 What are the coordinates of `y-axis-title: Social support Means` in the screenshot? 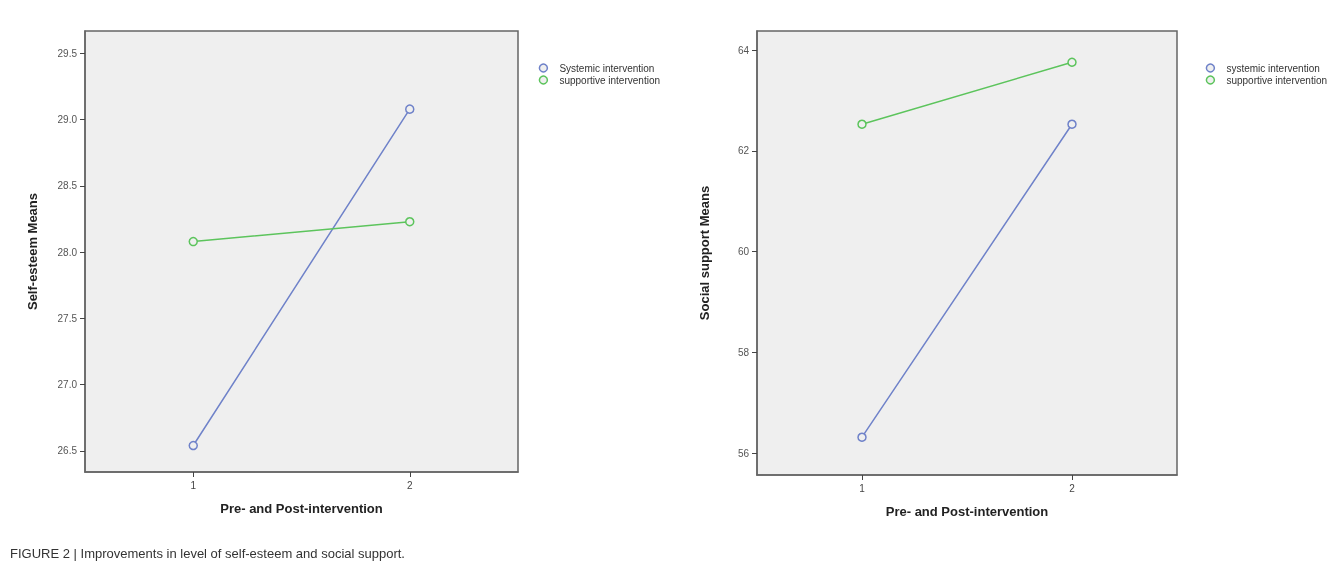 It's located at (704, 253).